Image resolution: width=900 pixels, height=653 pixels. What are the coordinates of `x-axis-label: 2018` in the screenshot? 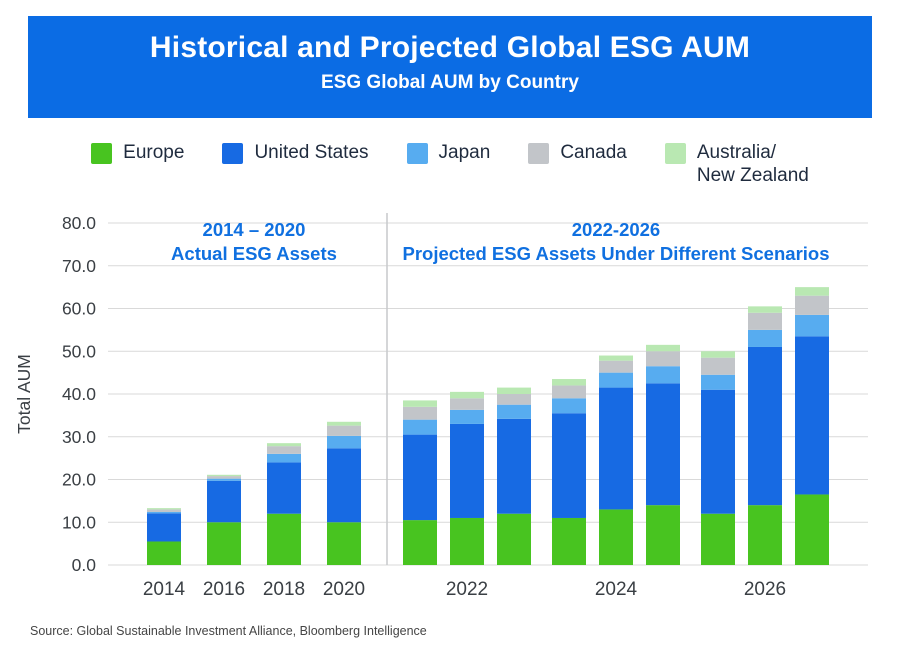 It's located at (284, 589).